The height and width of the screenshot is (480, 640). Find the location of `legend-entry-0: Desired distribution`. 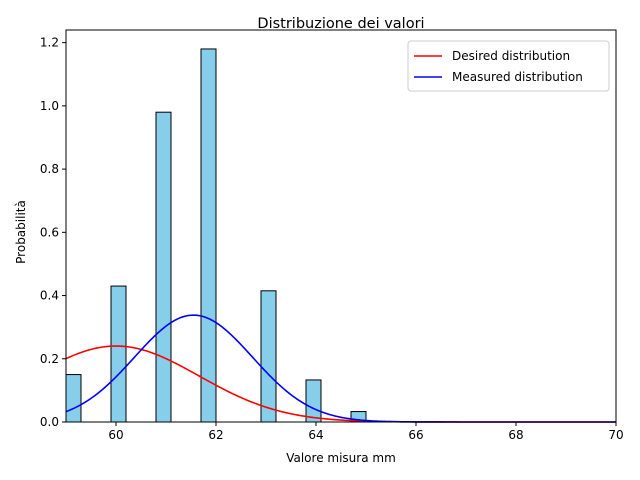

legend-entry-0: Desired distribution is located at coordinates (511, 56).